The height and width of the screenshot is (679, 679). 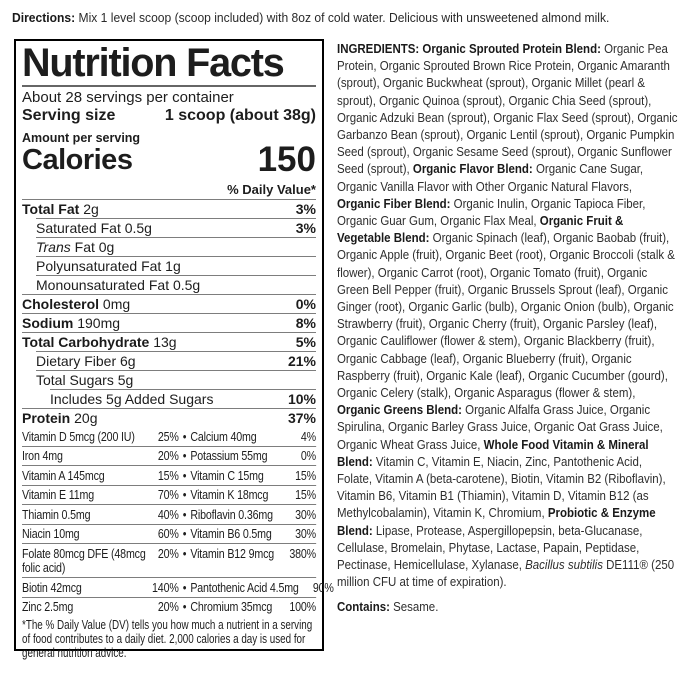 What do you see at coordinates (305, 323) in the screenshot?
I see `nutrient-daily-value: 8%` at bounding box center [305, 323].